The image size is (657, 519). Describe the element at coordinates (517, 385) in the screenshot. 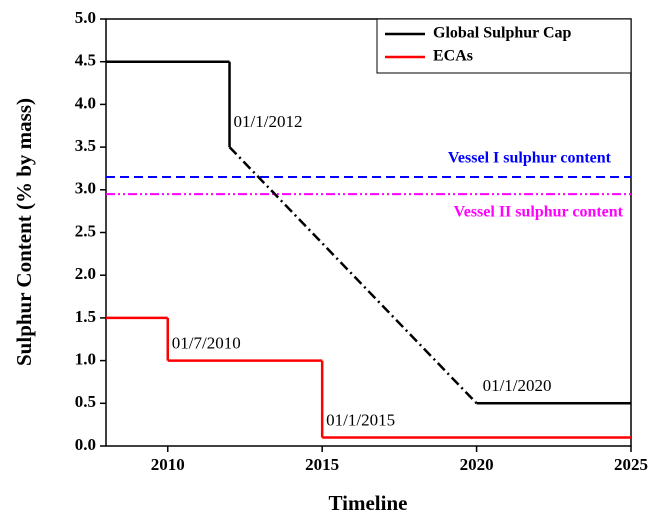

I see `annotation: 01/1/2020` at that location.